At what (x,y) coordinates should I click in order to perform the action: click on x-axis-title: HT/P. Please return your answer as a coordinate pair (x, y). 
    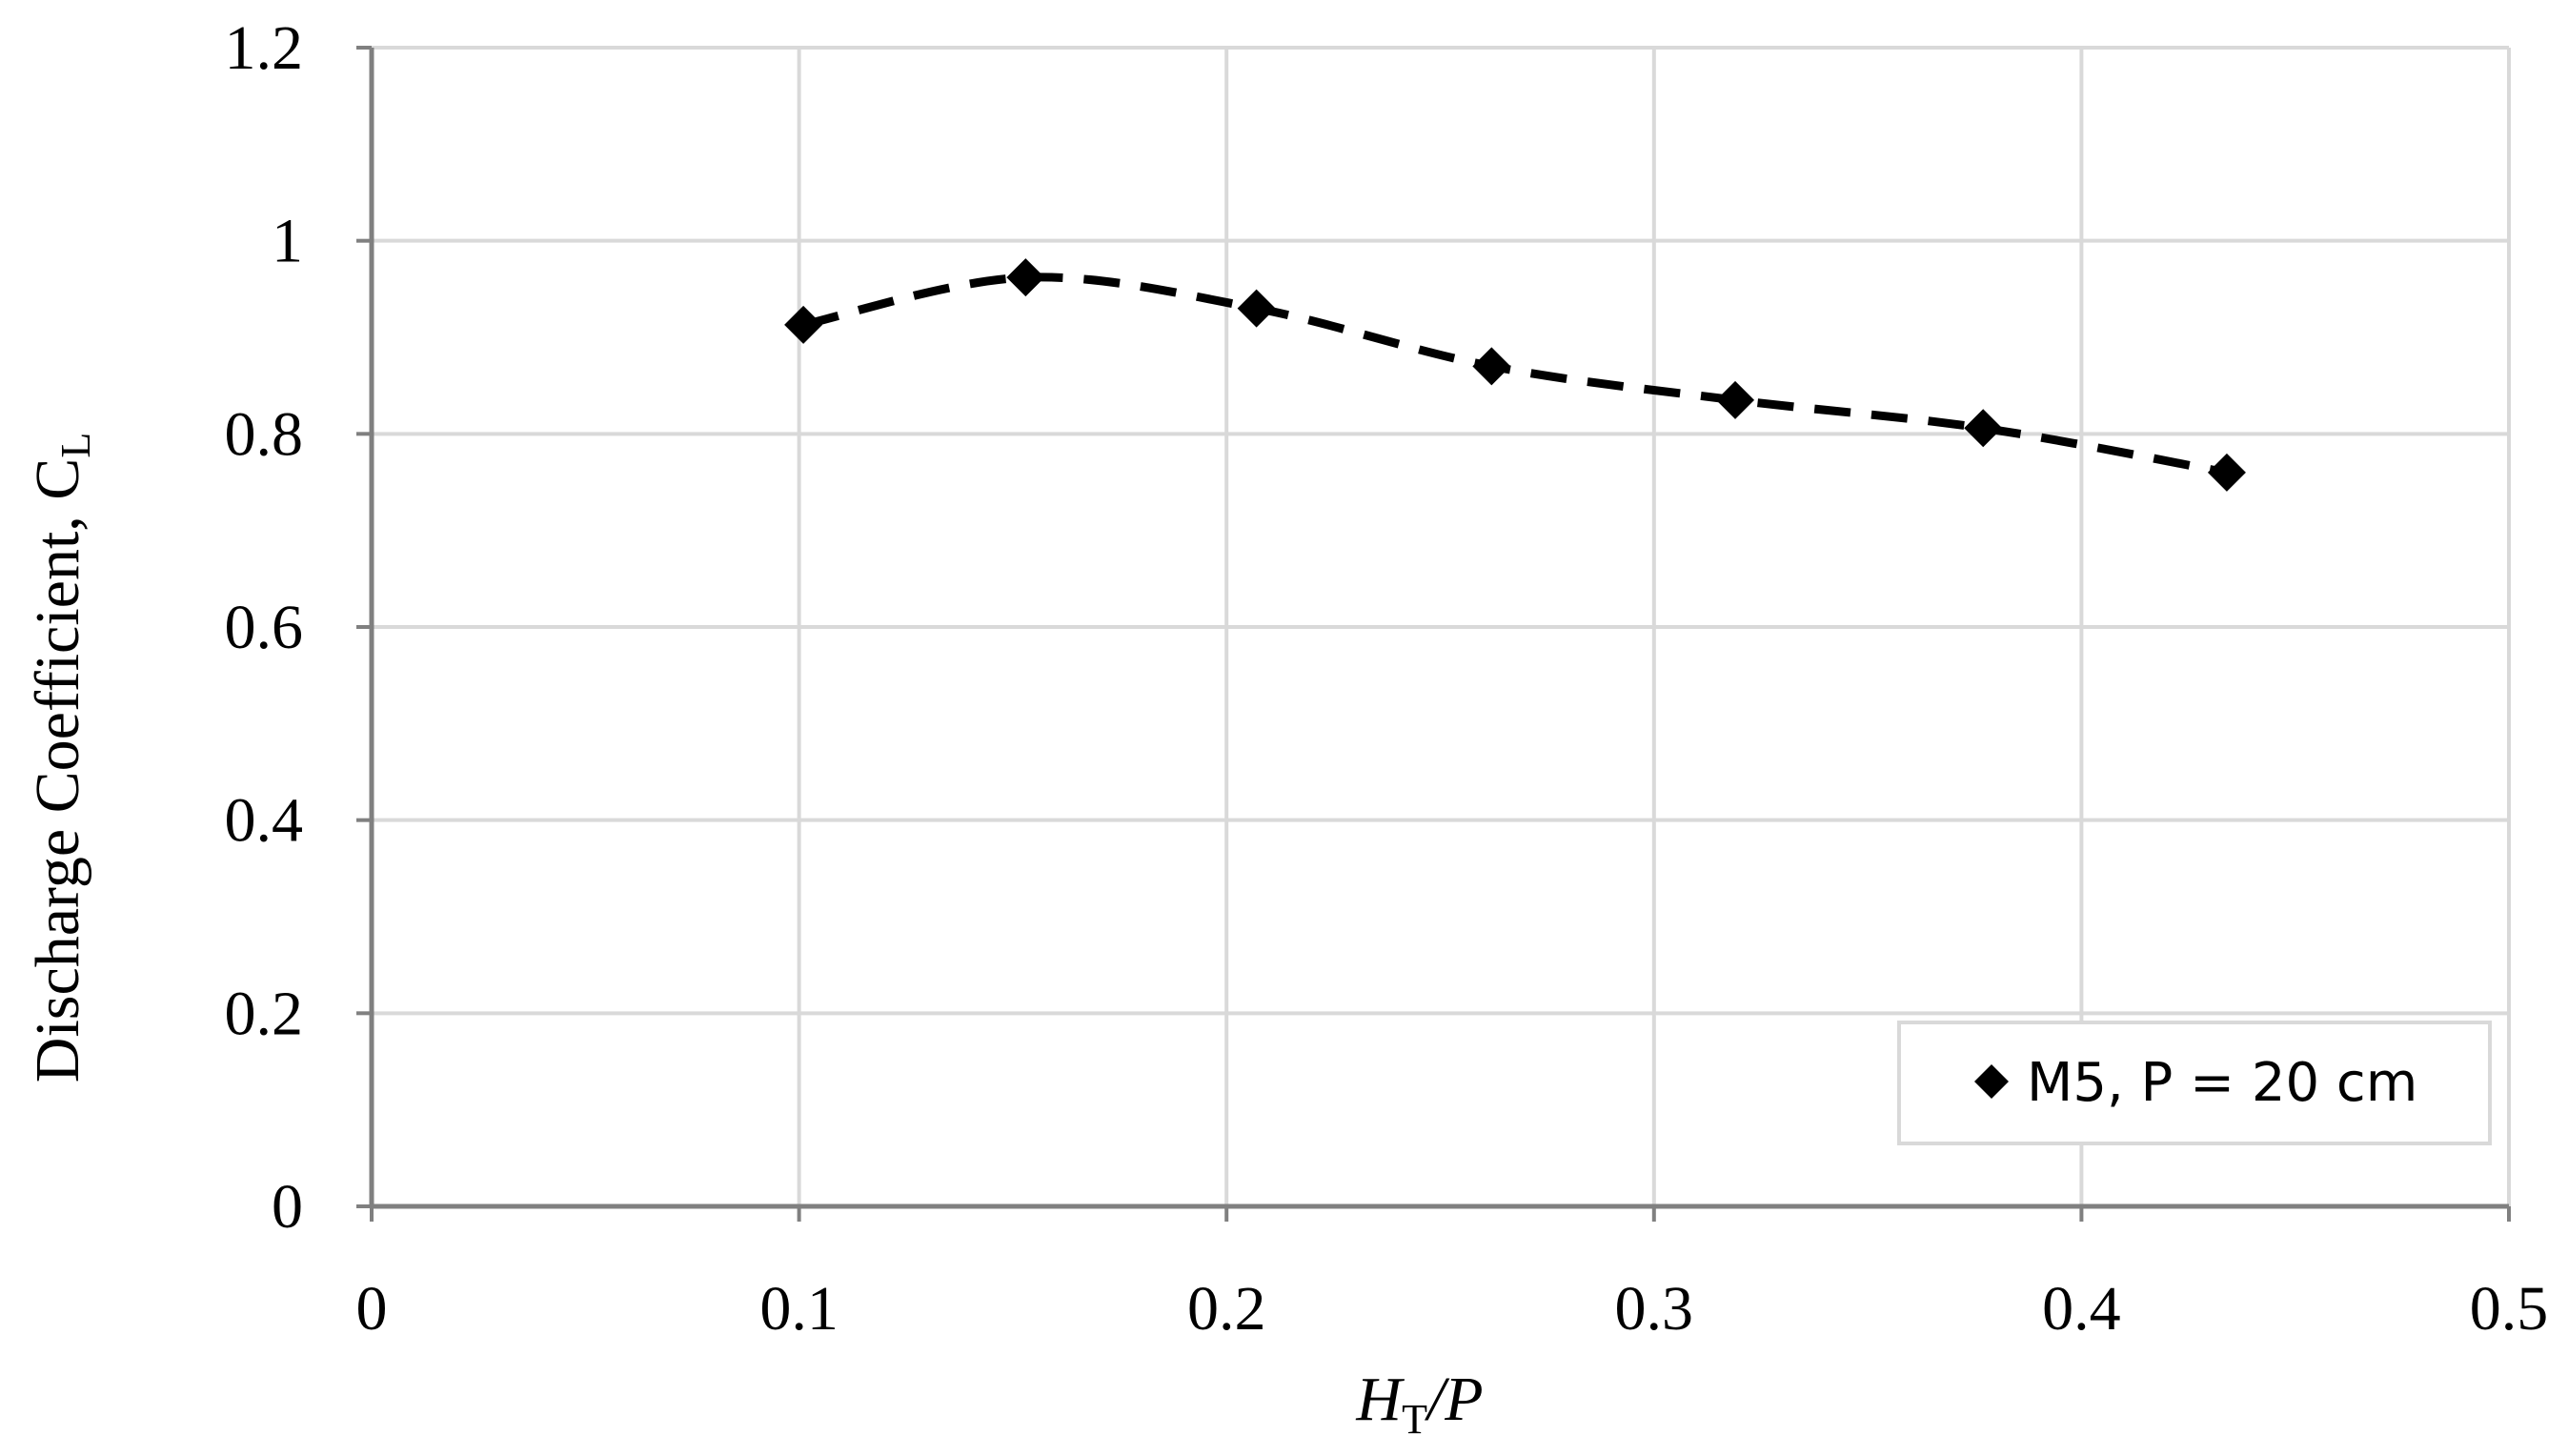
    Looking at the image, I should click on (1419, 1404).